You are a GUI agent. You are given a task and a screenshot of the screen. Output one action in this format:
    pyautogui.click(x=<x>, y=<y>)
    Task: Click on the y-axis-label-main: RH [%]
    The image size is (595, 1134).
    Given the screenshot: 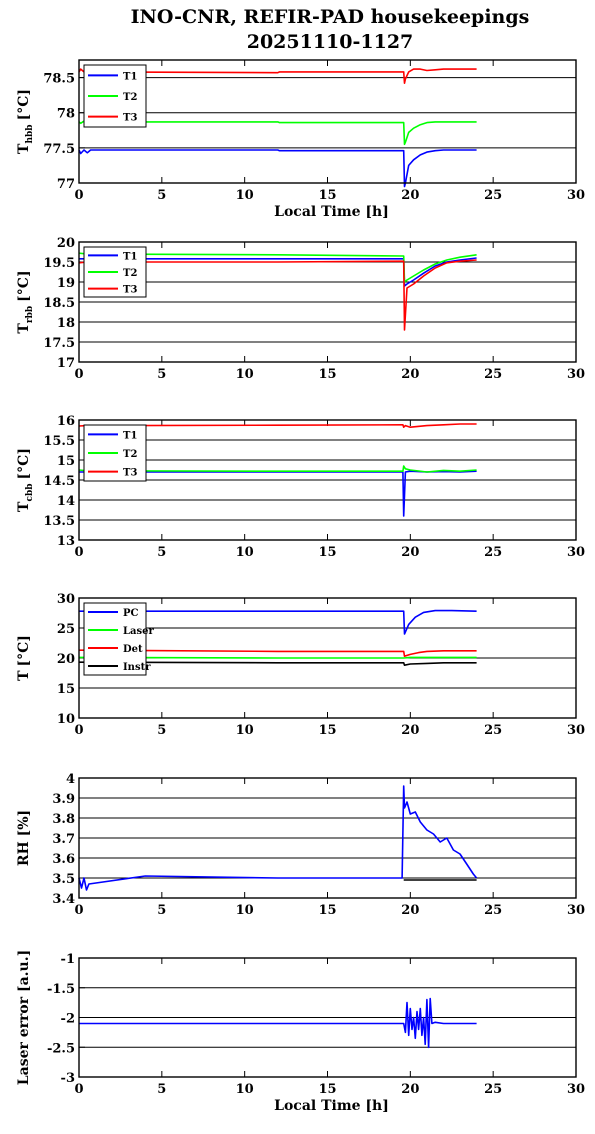 What is the action you would take?
    pyautogui.click(x=24, y=838)
    